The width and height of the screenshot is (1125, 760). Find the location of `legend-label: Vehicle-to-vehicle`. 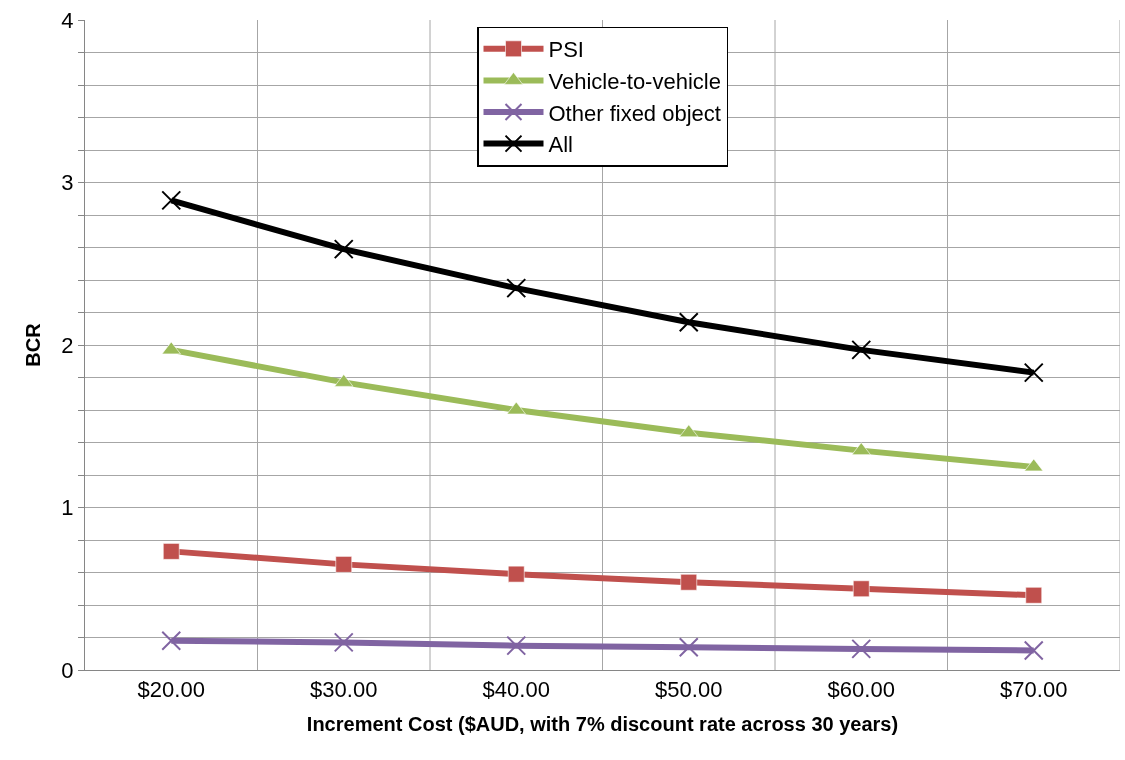

legend-label: Vehicle-to-vehicle is located at coordinates (634, 81).